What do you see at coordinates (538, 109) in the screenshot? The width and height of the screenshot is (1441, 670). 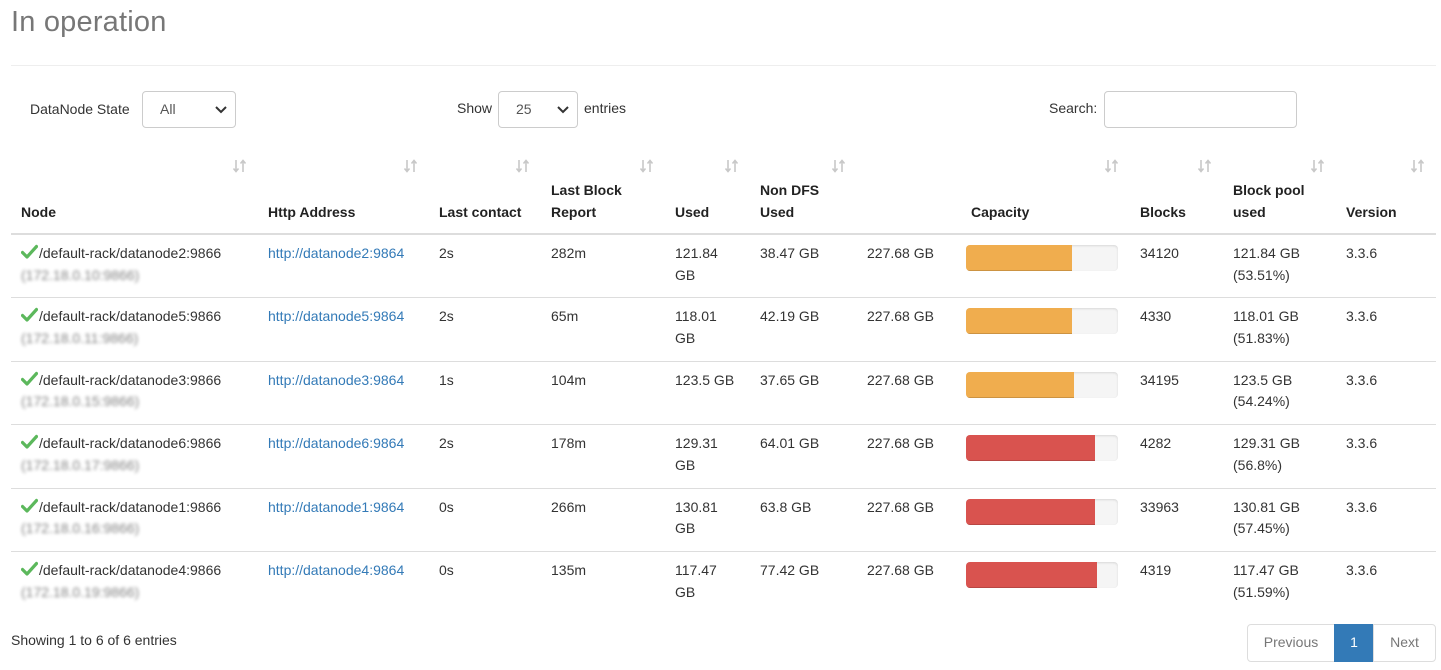 I see `page-length-select: 25` at bounding box center [538, 109].